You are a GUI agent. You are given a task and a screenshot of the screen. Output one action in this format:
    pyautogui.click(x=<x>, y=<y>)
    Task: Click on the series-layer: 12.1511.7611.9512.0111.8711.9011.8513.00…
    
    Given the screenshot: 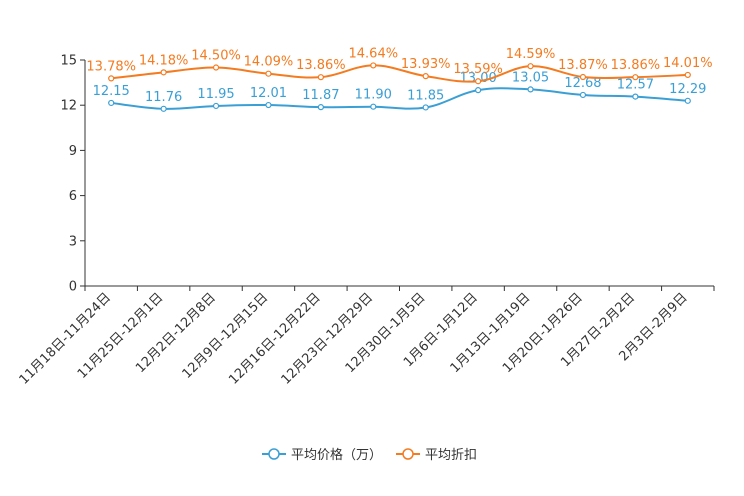 What is the action you would take?
    pyautogui.click(x=399, y=79)
    